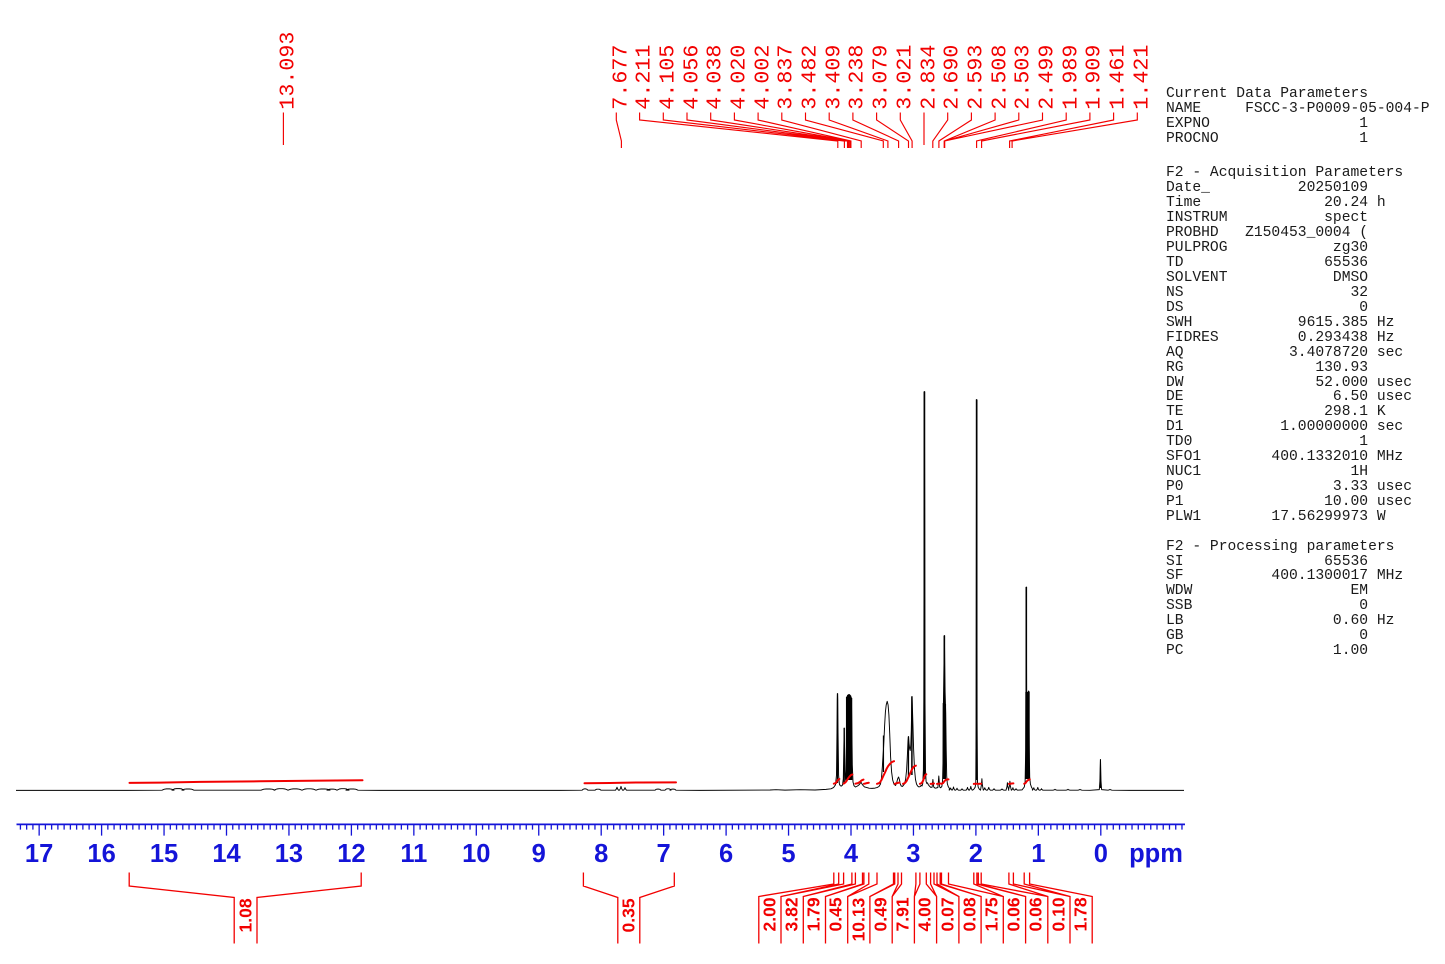 The width and height of the screenshot is (1445, 964). What do you see at coordinates (476, 854) in the screenshot?
I see `svg-text: 10` at bounding box center [476, 854].